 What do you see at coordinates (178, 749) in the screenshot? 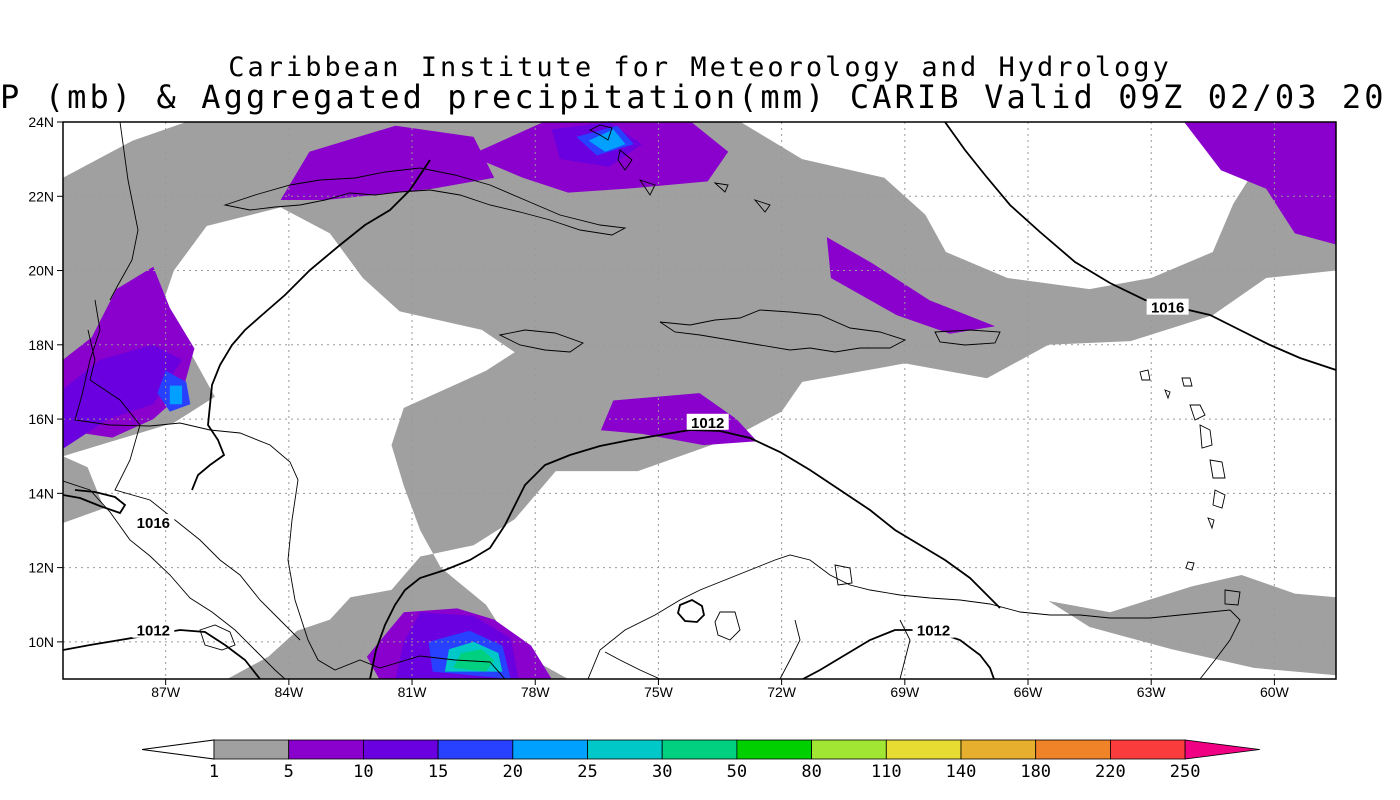
I see `colorbar-start-arrow` at bounding box center [178, 749].